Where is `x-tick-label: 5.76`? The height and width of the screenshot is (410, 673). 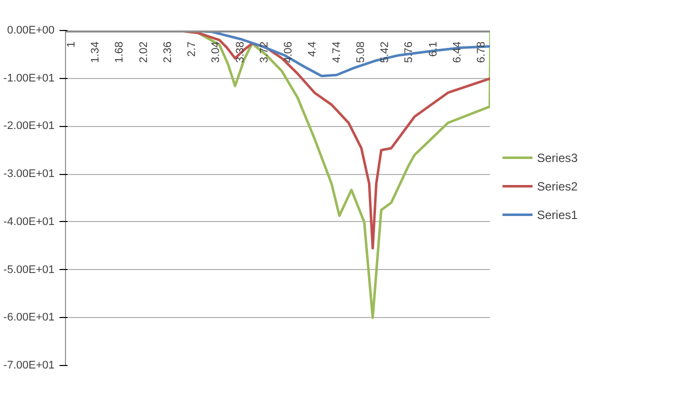
x-tick-label: 5.76 is located at coordinates (409, 52).